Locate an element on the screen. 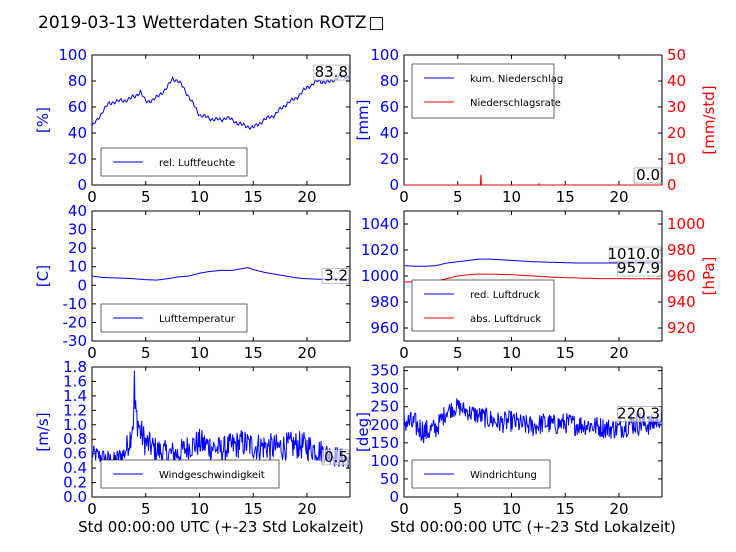 This screenshot has width=736, height=552. x-tick-label: 15 is located at coordinates (565, 197).